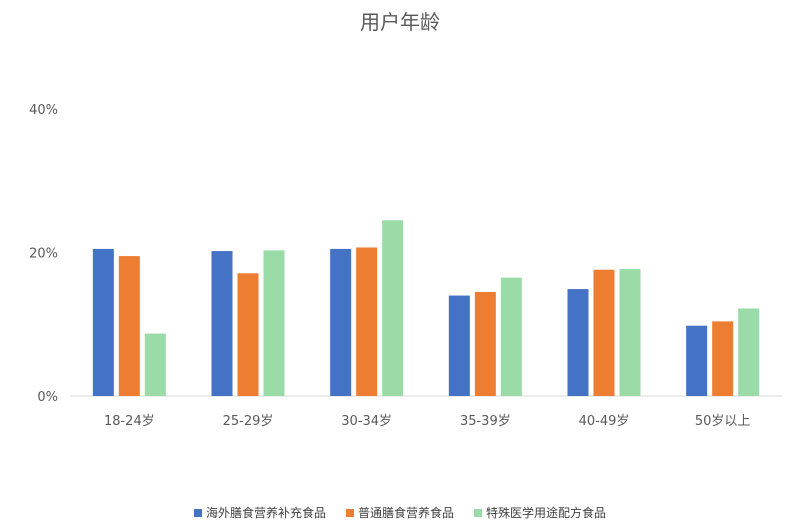  Describe the element at coordinates (43, 254) in the screenshot. I see `y-tick-label: 20%` at that location.